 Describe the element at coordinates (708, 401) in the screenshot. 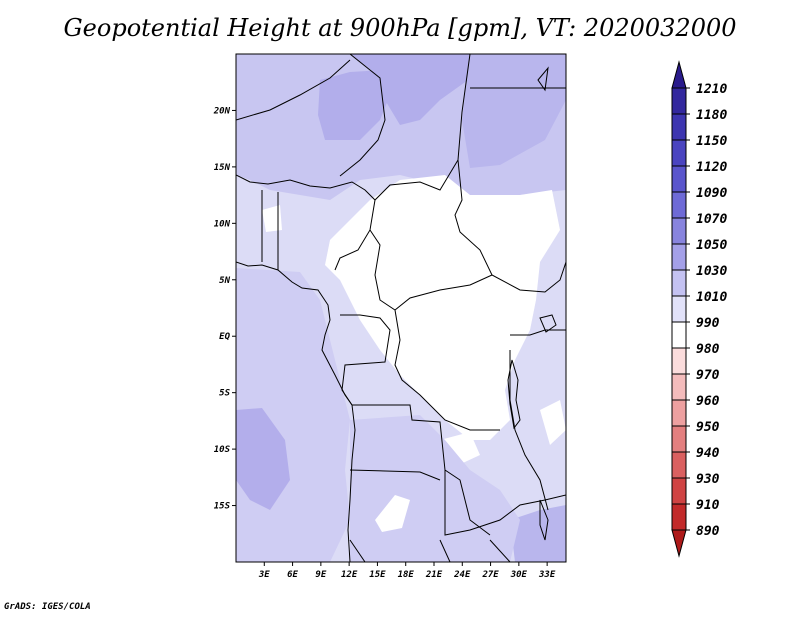

I see `colorbar-label: 960` at that location.